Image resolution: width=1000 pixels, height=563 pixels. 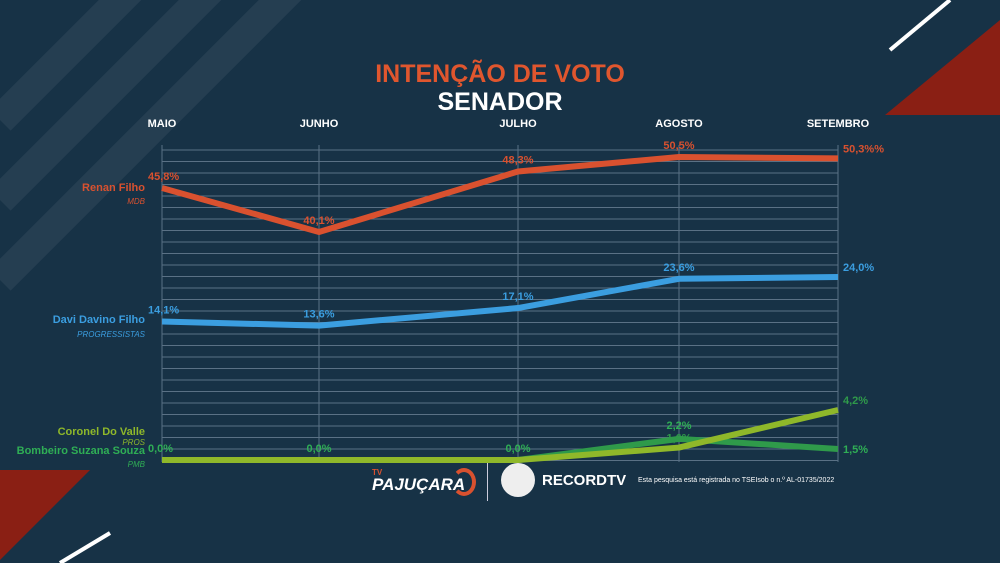 What do you see at coordinates (500, 74) in the screenshot?
I see `chart-title: INTENÇÃO DE VOTO` at bounding box center [500, 74].